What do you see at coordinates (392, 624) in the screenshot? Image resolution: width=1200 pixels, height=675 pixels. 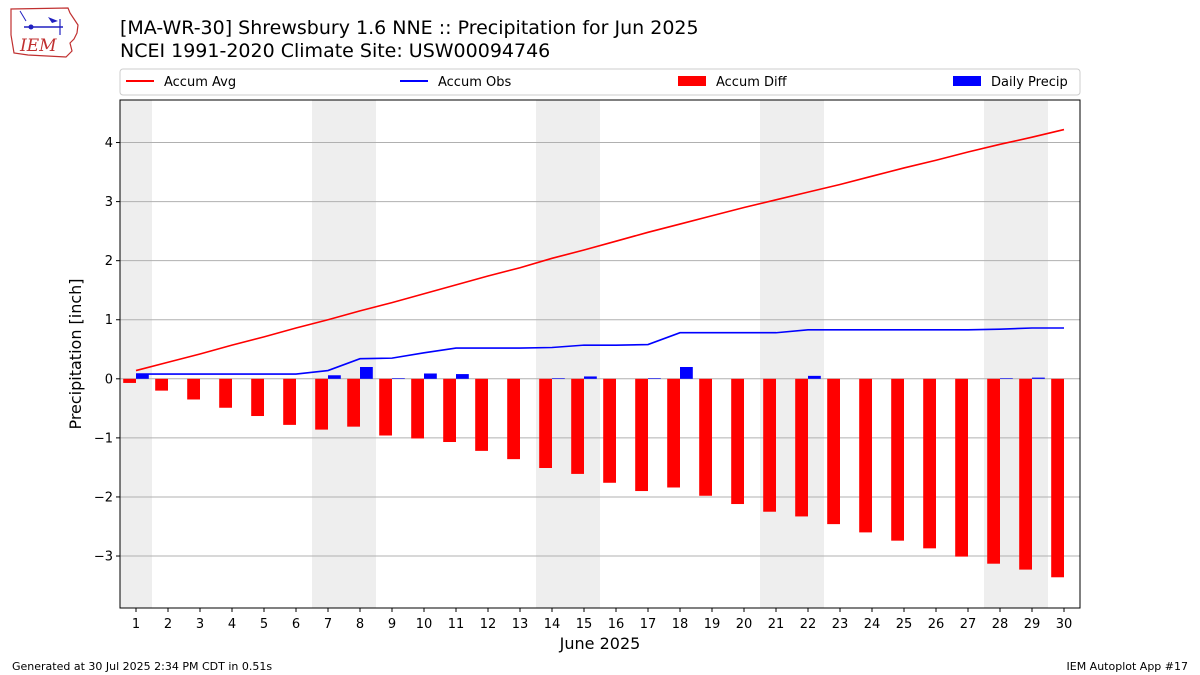 I see `xtick-label-8: 9` at bounding box center [392, 624].